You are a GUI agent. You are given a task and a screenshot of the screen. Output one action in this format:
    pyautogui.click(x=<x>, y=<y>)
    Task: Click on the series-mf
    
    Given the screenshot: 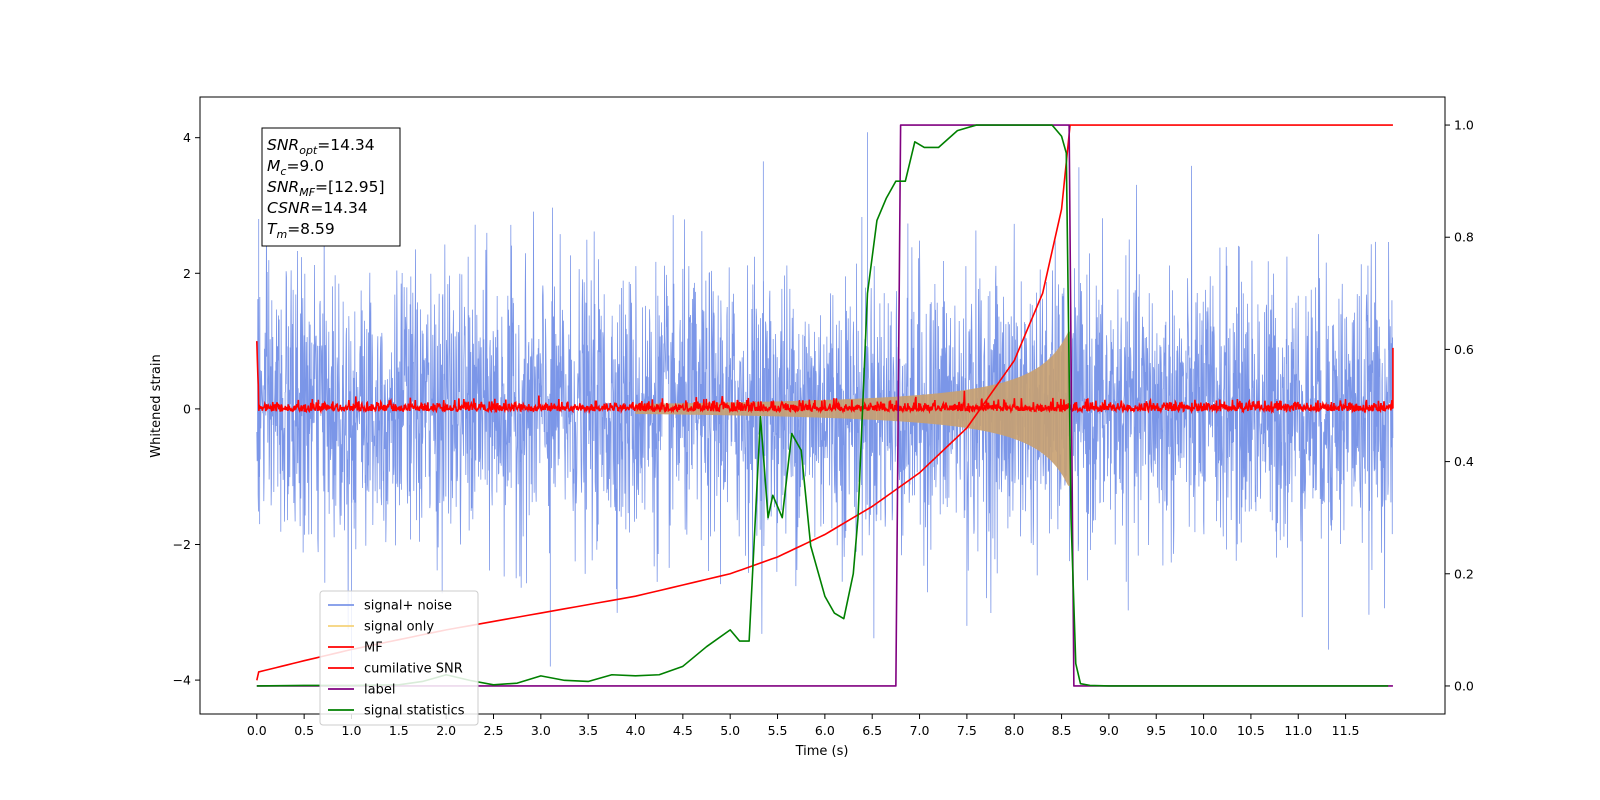 What is the action you would take?
    pyautogui.click(x=825, y=378)
    